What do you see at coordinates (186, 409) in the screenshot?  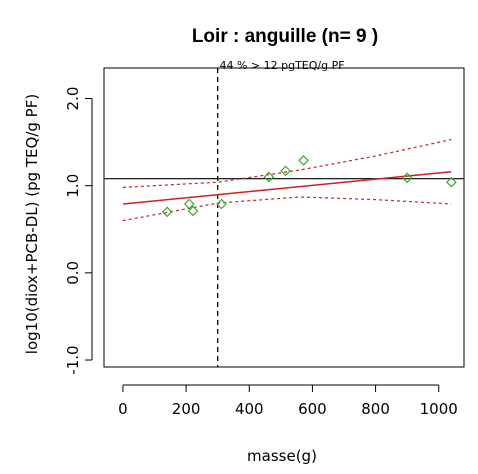 I see `x-tick-label: 200` at bounding box center [186, 409].